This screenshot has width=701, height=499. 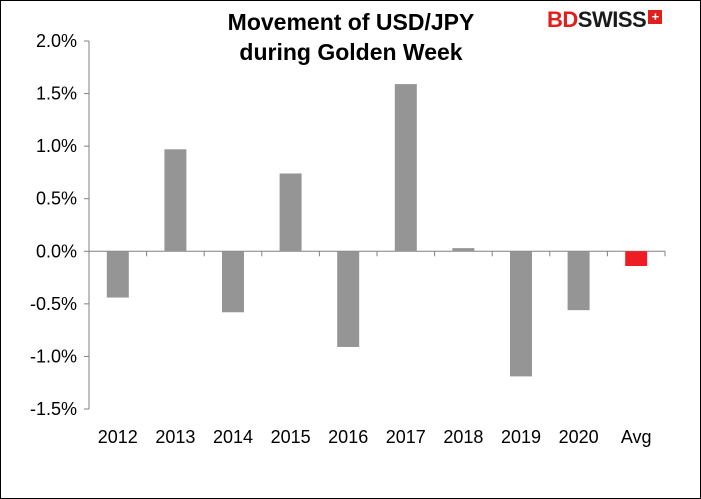 What do you see at coordinates (53, 409) in the screenshot?
I see `y-tick-label: -1.5%` at bounding box center [53, 409].